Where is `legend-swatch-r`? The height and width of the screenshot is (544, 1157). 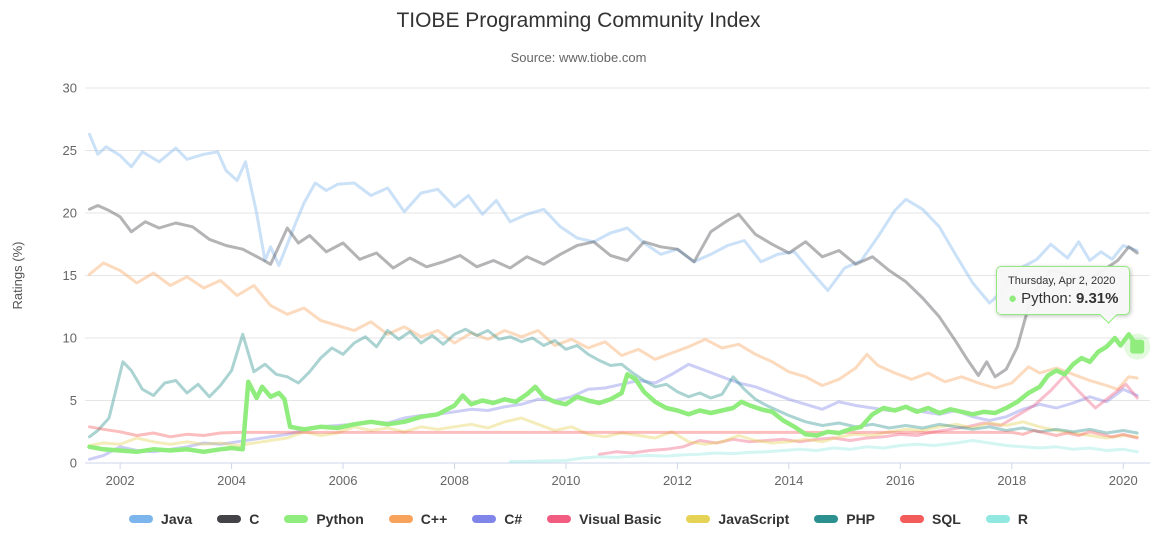
legend-swatch-r is located at coordinates (997, 519).